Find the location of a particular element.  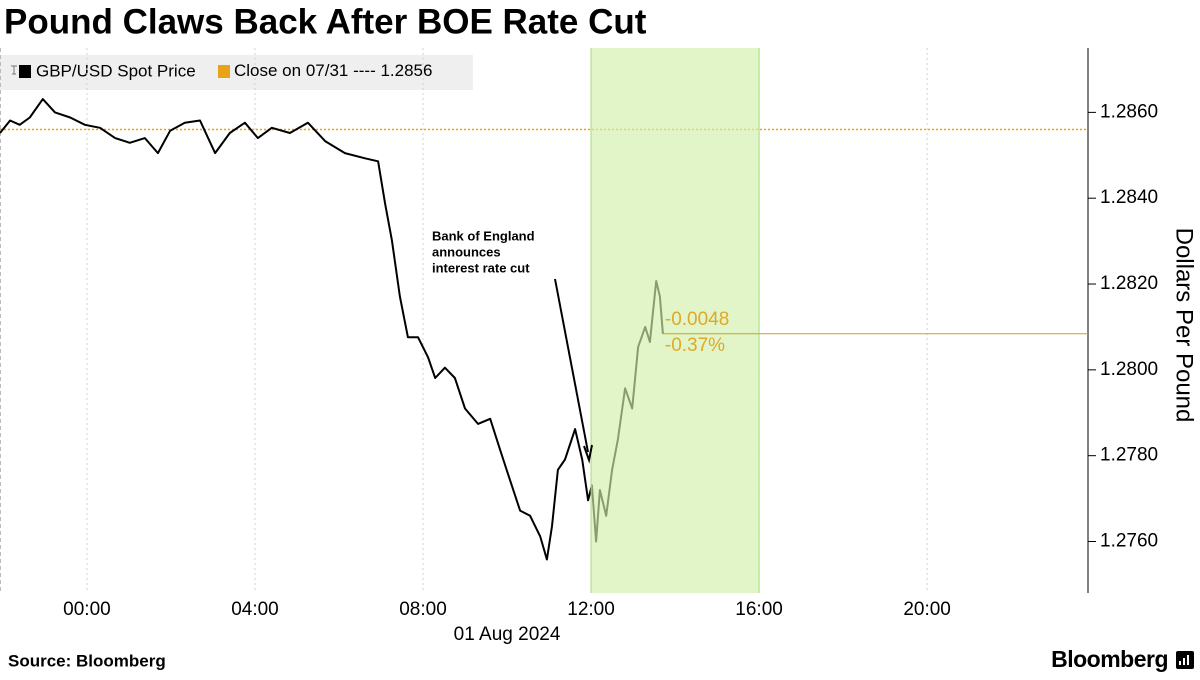

x-tick-label: 00:00 is located at coordinates (87, 609).